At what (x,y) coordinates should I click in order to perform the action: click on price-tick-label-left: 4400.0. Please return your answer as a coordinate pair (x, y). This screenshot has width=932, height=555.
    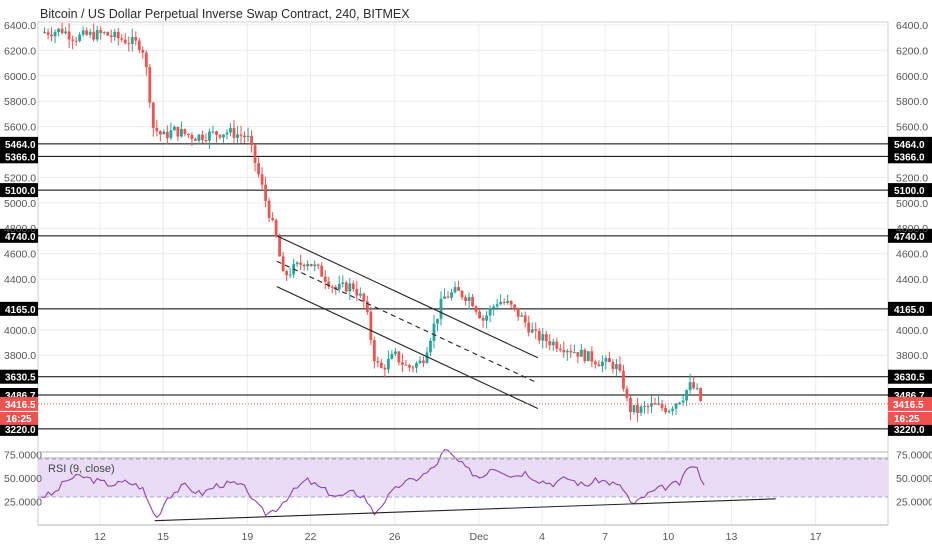
    Looking at the image, I should click on (20, 280).